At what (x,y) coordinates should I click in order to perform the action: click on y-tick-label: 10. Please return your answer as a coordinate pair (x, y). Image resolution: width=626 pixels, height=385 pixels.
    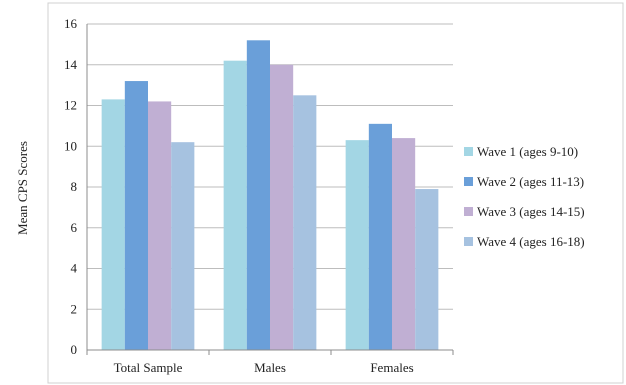
    Looking at the image, I should click on (70, 145).